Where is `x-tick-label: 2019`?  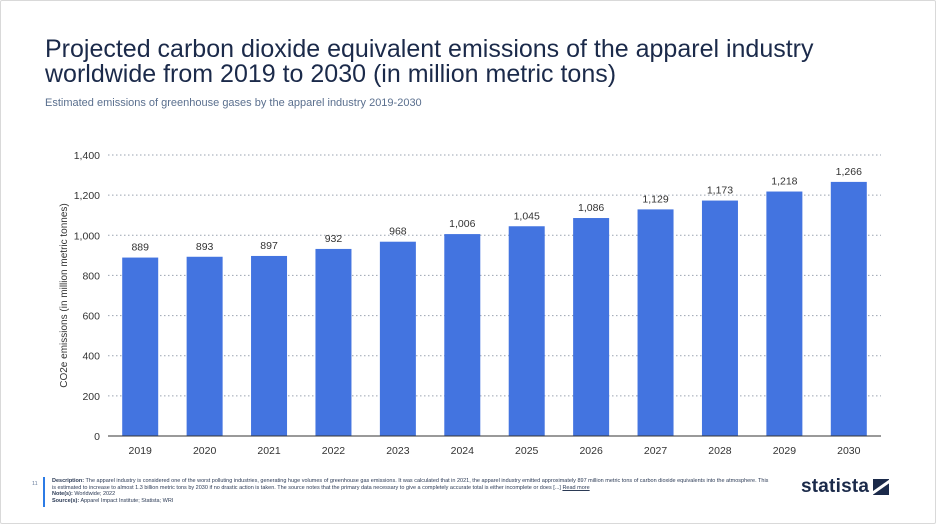
x-tick-label: 2019 is located at coordinates (141, 451).